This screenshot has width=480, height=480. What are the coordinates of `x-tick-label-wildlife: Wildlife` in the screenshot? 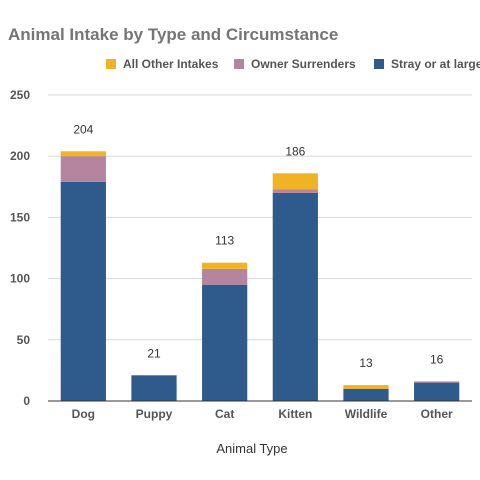 It's located at (366, 414).